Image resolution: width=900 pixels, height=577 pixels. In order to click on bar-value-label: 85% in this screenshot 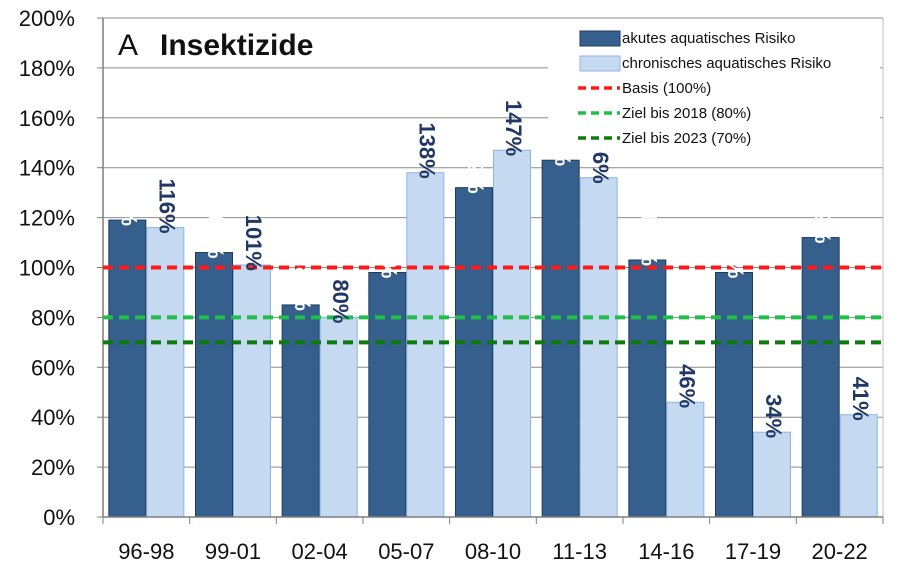, I will do `click(302, 289)`.